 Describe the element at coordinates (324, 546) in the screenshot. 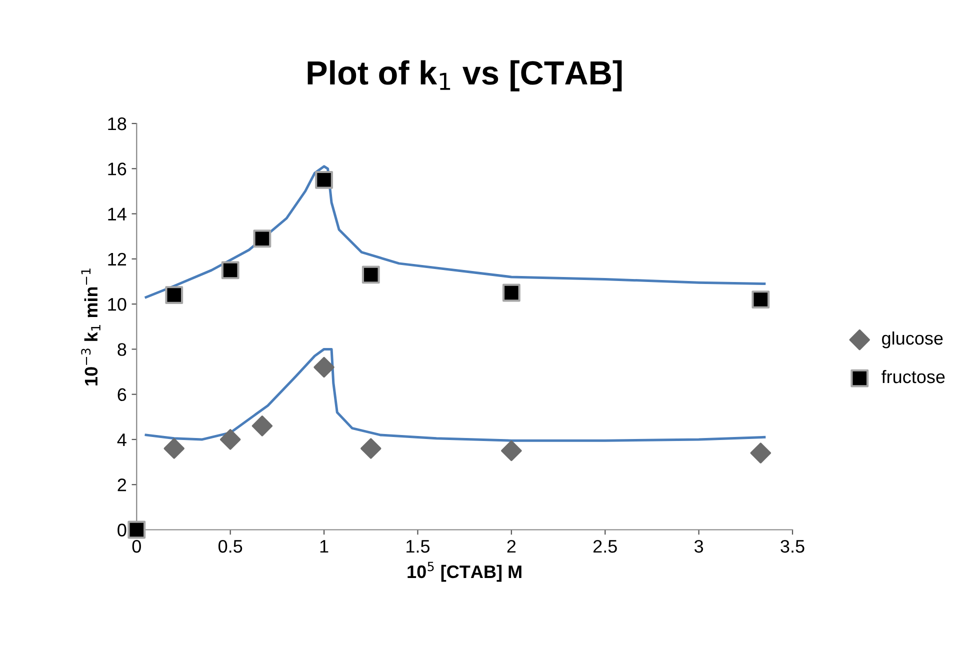

I see `x-tick-label: 1` at that location.